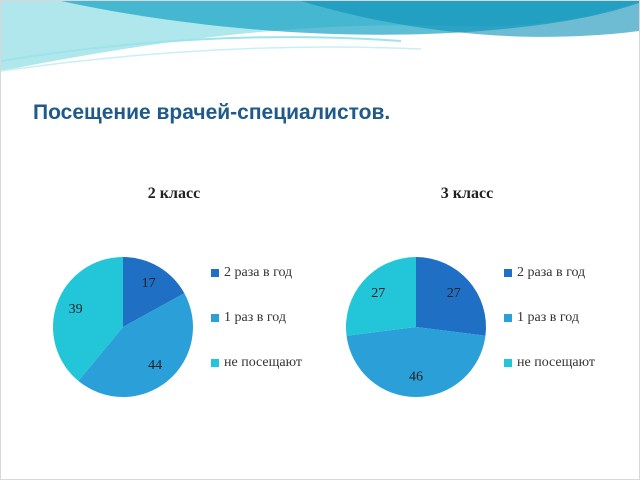 The height and width of the screenshot is (480, 640). I want to click on chart-title: 3 класс, so click(467, 193).